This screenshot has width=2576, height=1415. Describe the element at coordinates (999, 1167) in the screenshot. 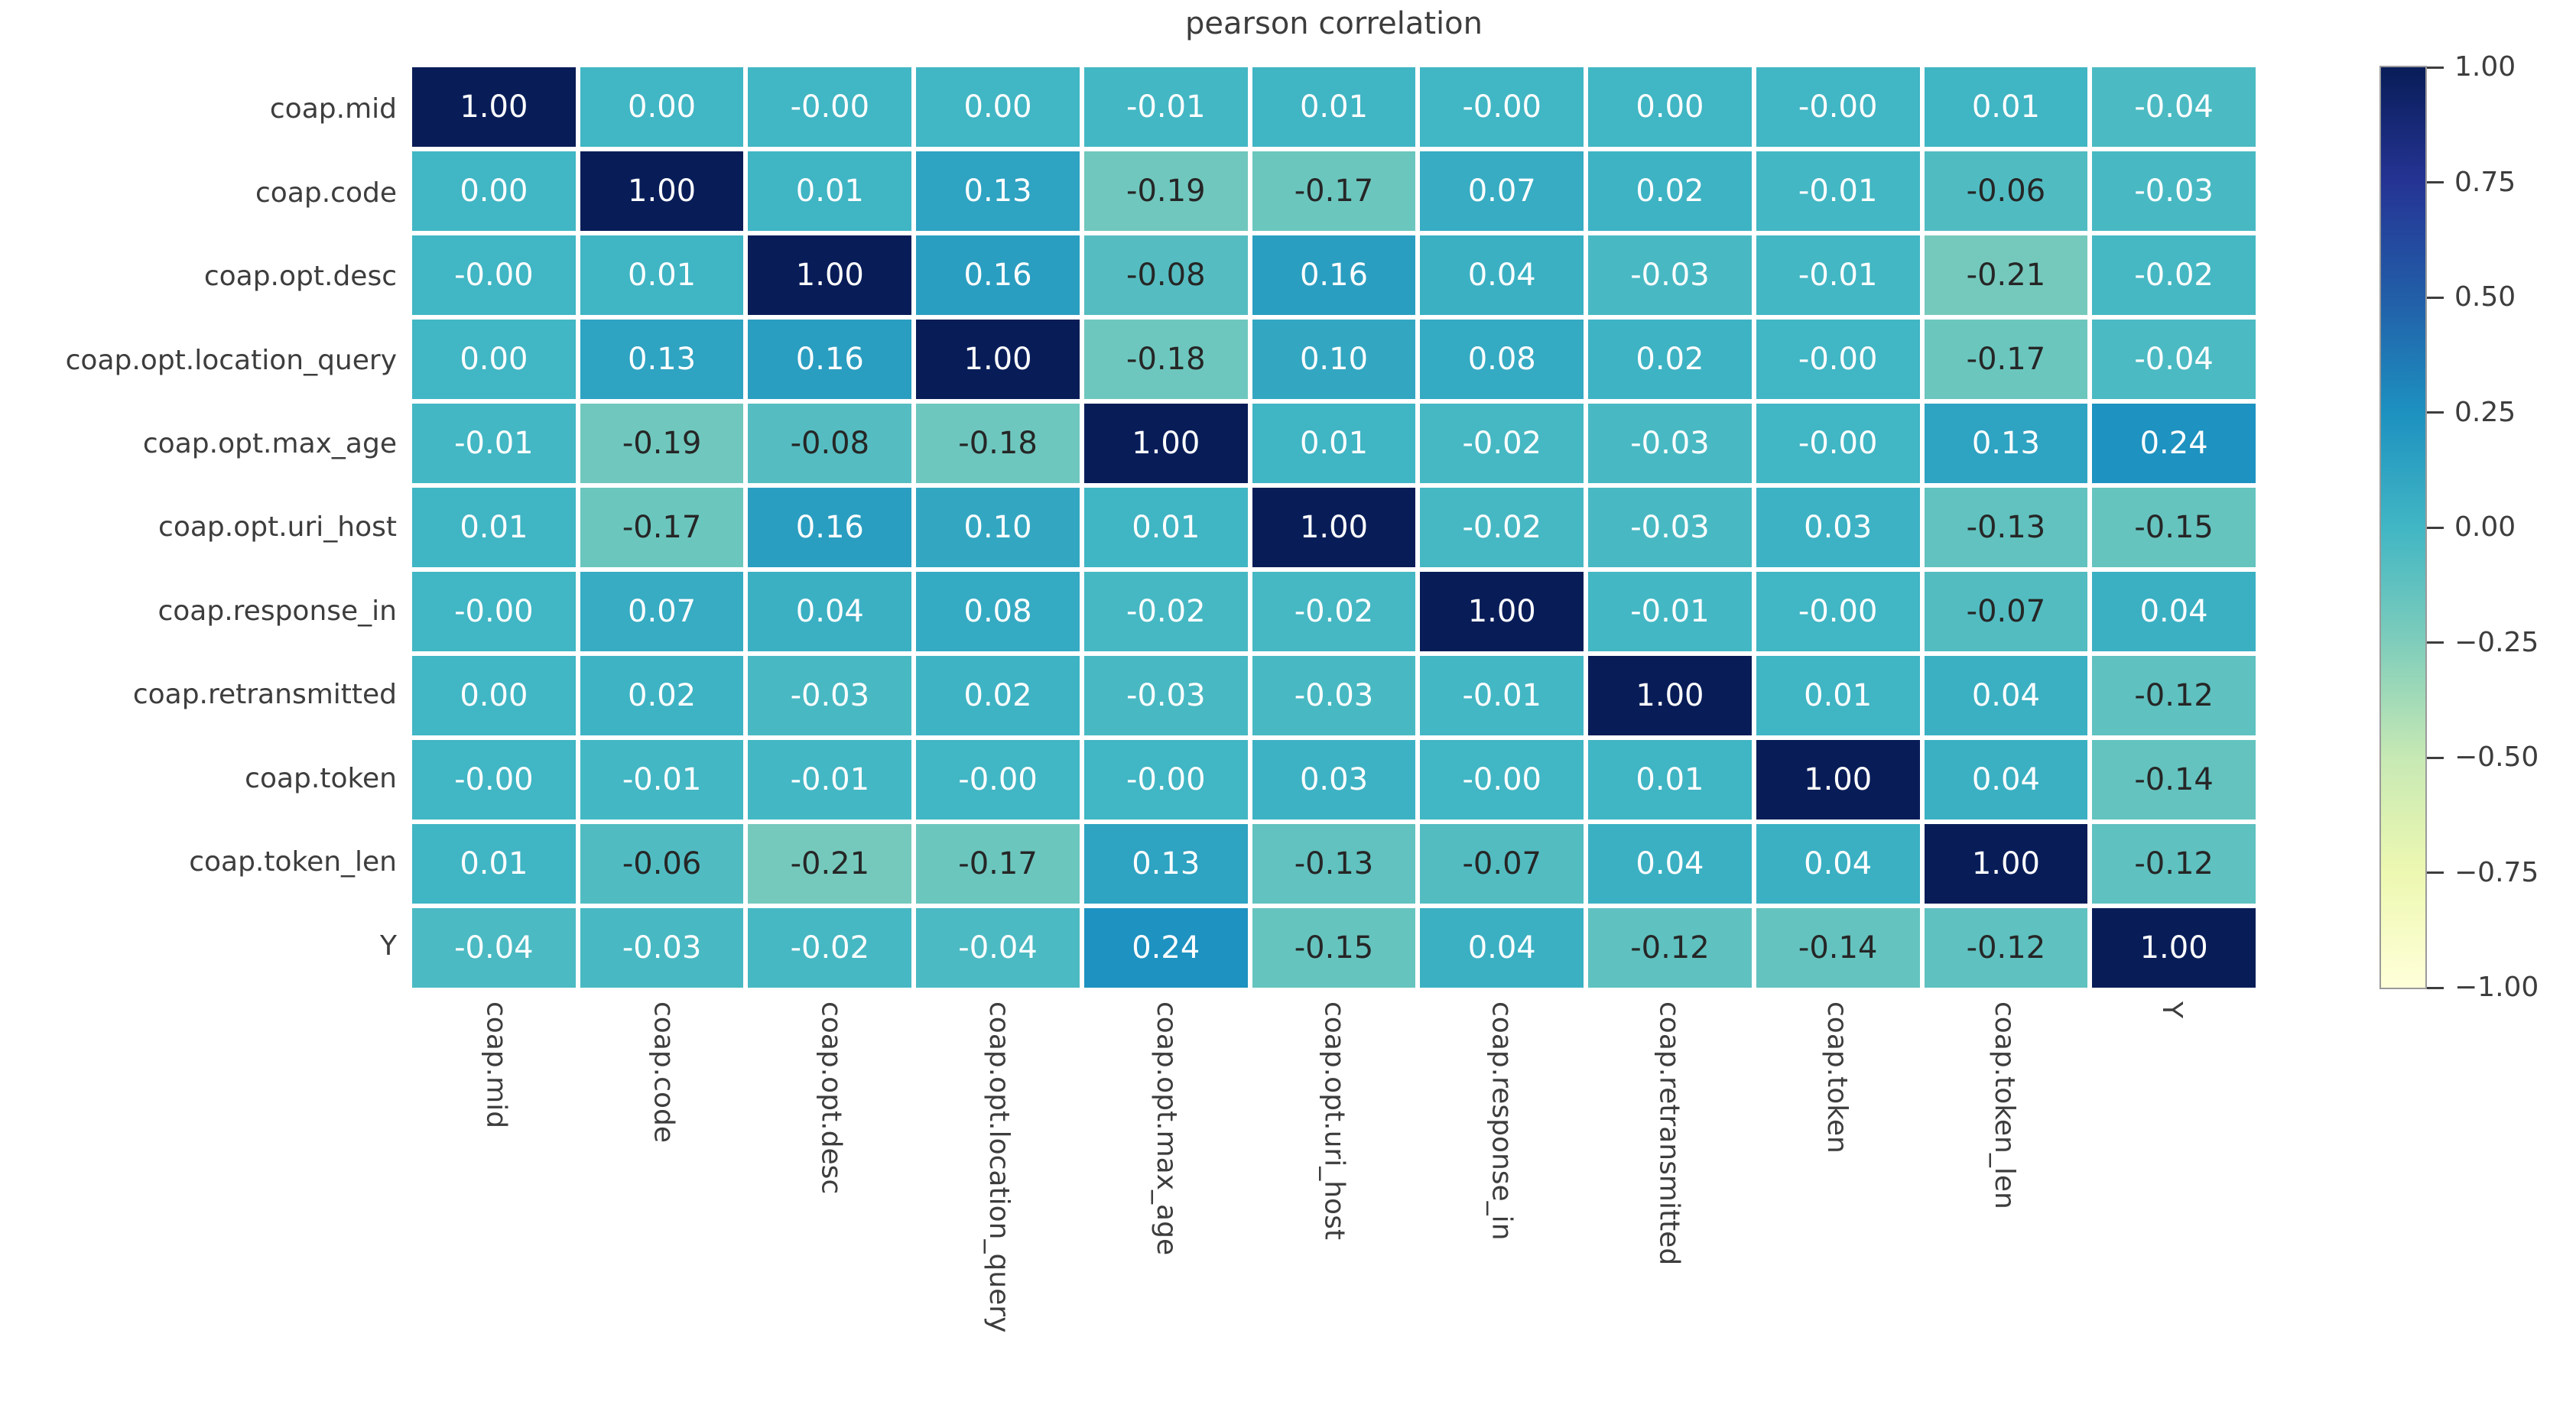

I see `x-tick-label: coap.opt.location_query` at that location.